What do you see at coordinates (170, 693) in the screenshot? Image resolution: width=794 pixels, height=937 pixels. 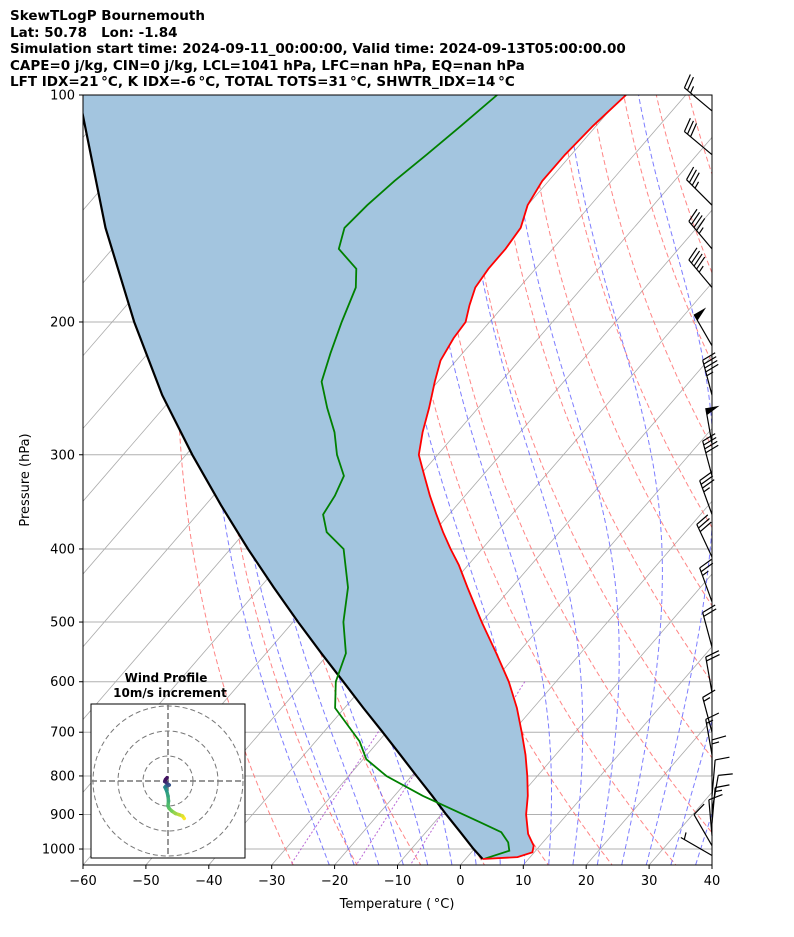 I see `hodograph-subtitle: 10m/s increment` at bounding box center [170, 693].